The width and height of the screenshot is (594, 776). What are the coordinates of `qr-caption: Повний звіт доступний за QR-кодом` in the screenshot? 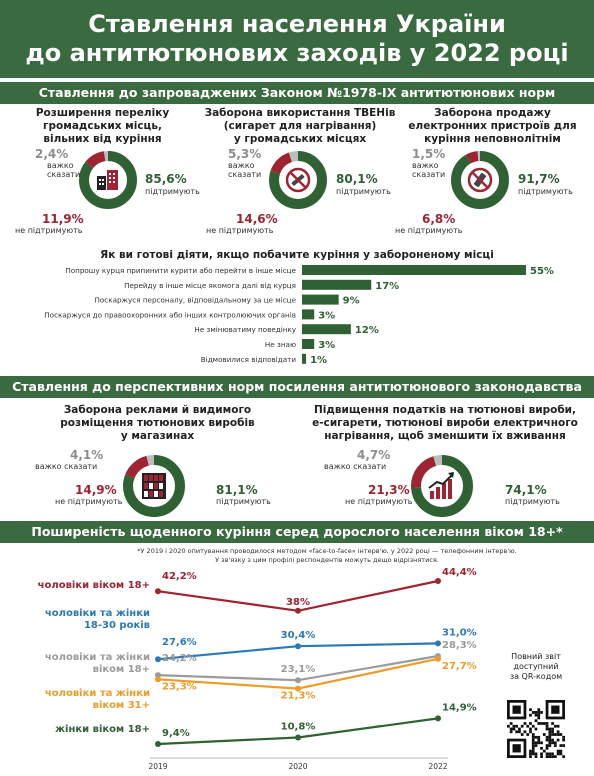 It's located at (536, 666).